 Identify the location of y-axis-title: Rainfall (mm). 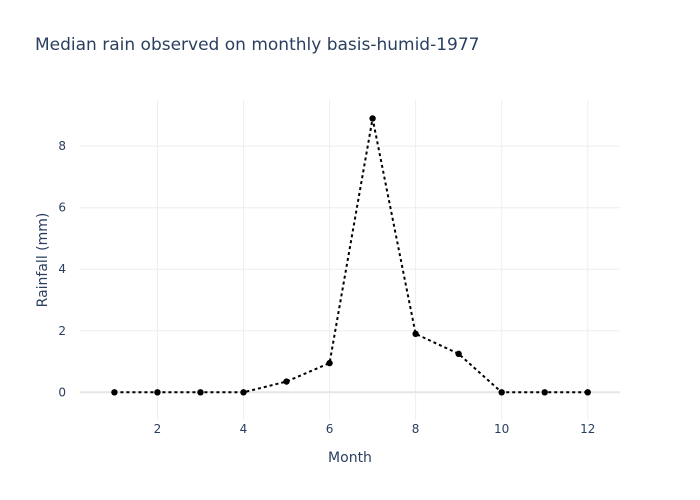
(43, 260).